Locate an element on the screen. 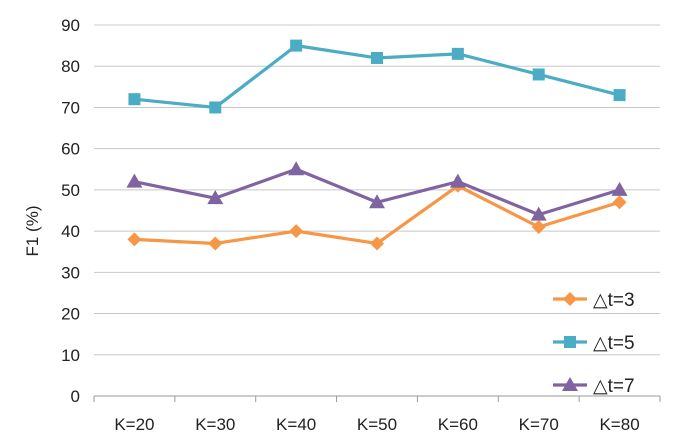  x-tick-label: K=30 is located at coordinates (215, 424).